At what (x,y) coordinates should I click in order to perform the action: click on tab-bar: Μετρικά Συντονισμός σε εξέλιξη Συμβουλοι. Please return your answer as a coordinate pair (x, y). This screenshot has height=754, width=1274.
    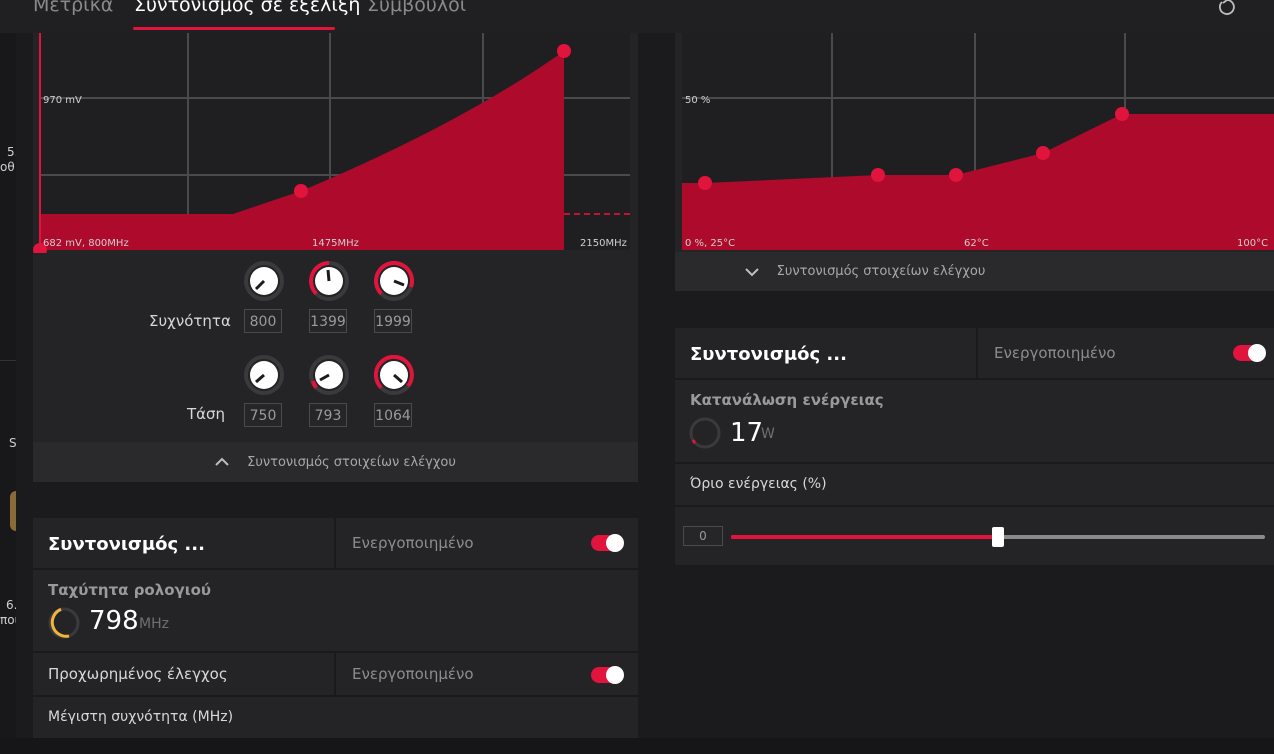
    Looking at the image, I should click on (637, 16).